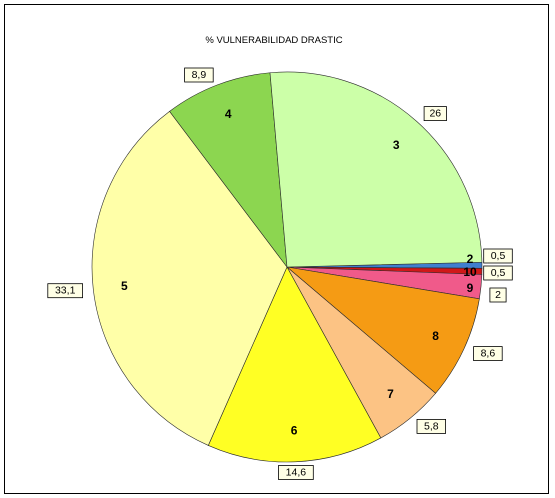 The height and width of the screenshot is (498, 555). I want to click on slice-value-label-8: 8,6, so click(488, 354).